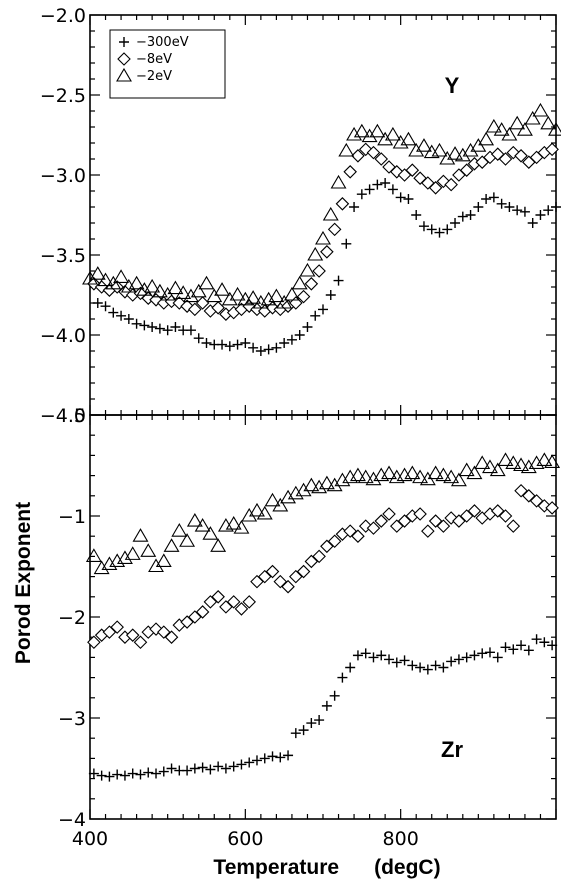  What do you see at coordinates (323, 708) in the screenshot?
I see `series-plus` at bounding box center [323, 708].